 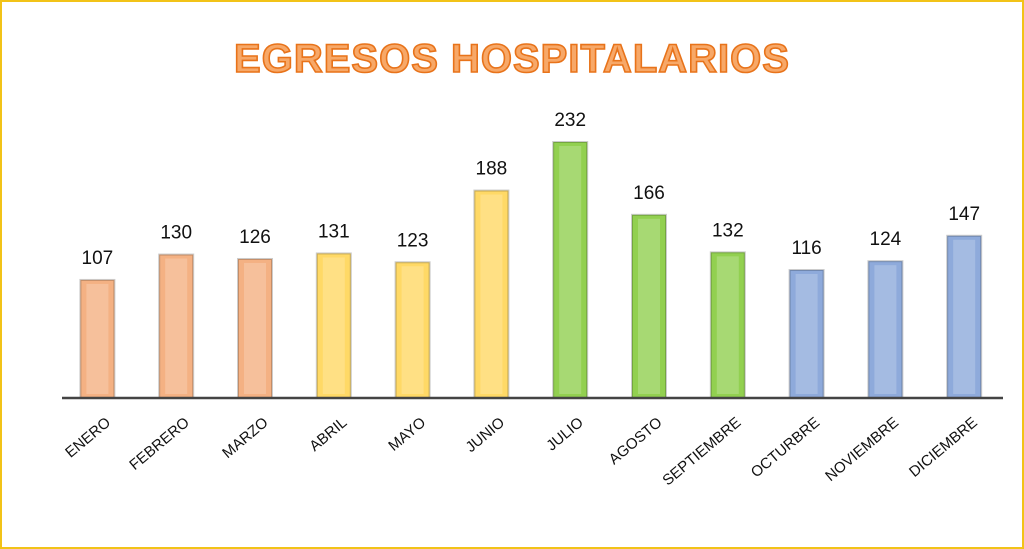 I want to click on value-label: 116, so click(x=806, y=248).